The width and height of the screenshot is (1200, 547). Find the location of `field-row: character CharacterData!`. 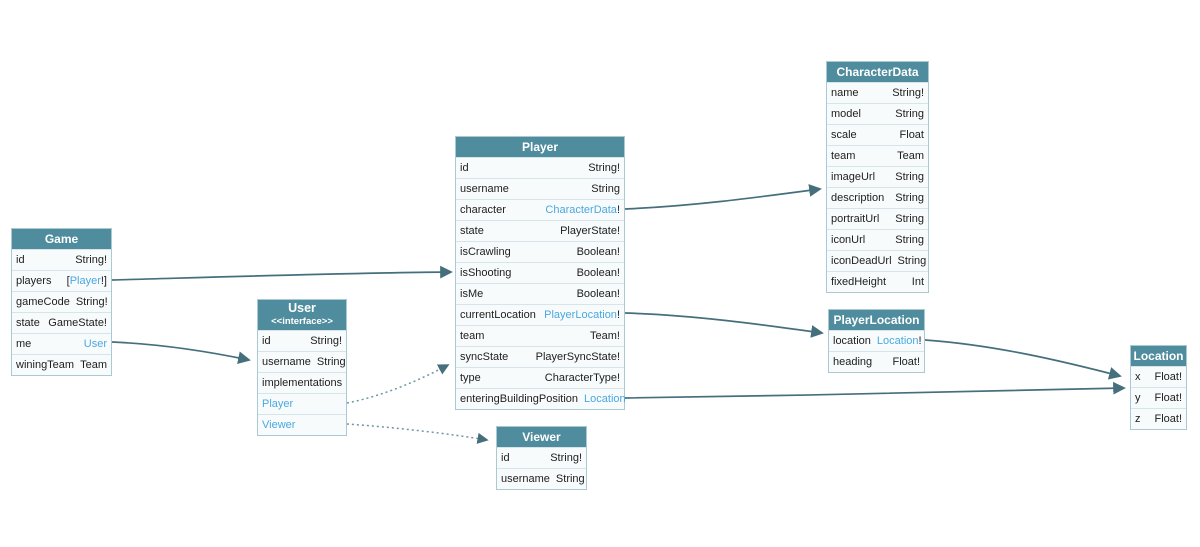

field-row: character CharacterData! is located at coordinates (540, 209).